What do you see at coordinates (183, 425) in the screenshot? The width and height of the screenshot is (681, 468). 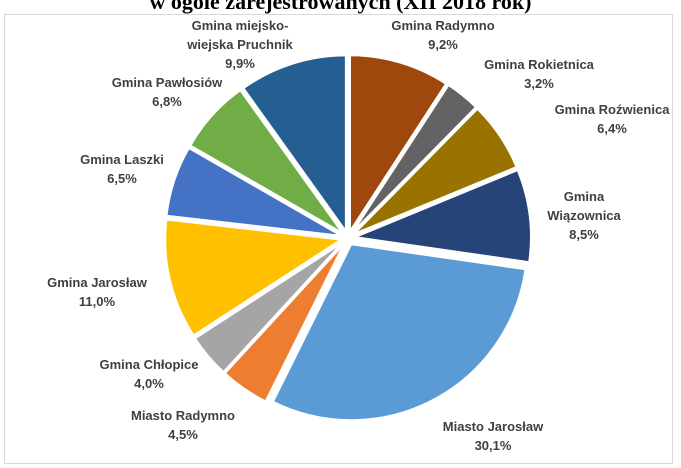 I see `slice-label-6: Miasto Radymno 4,5%` at bounding box center [183, 425].